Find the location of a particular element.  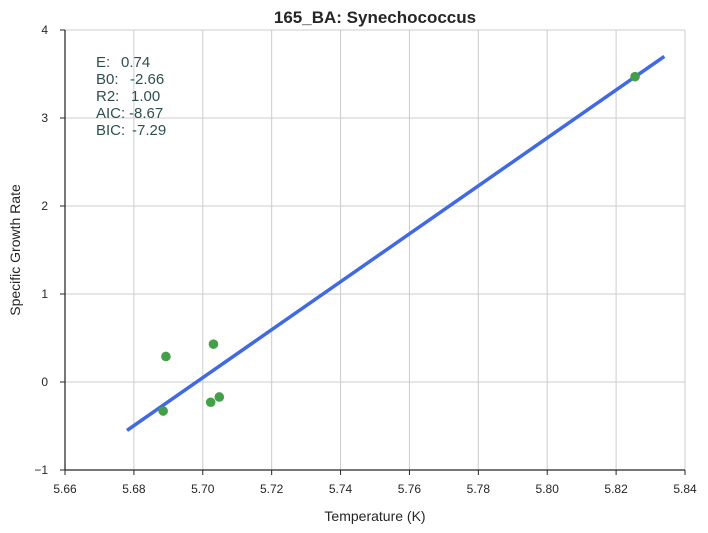

stat-aic-value: -8.67 is located at coordinates (146, 113).